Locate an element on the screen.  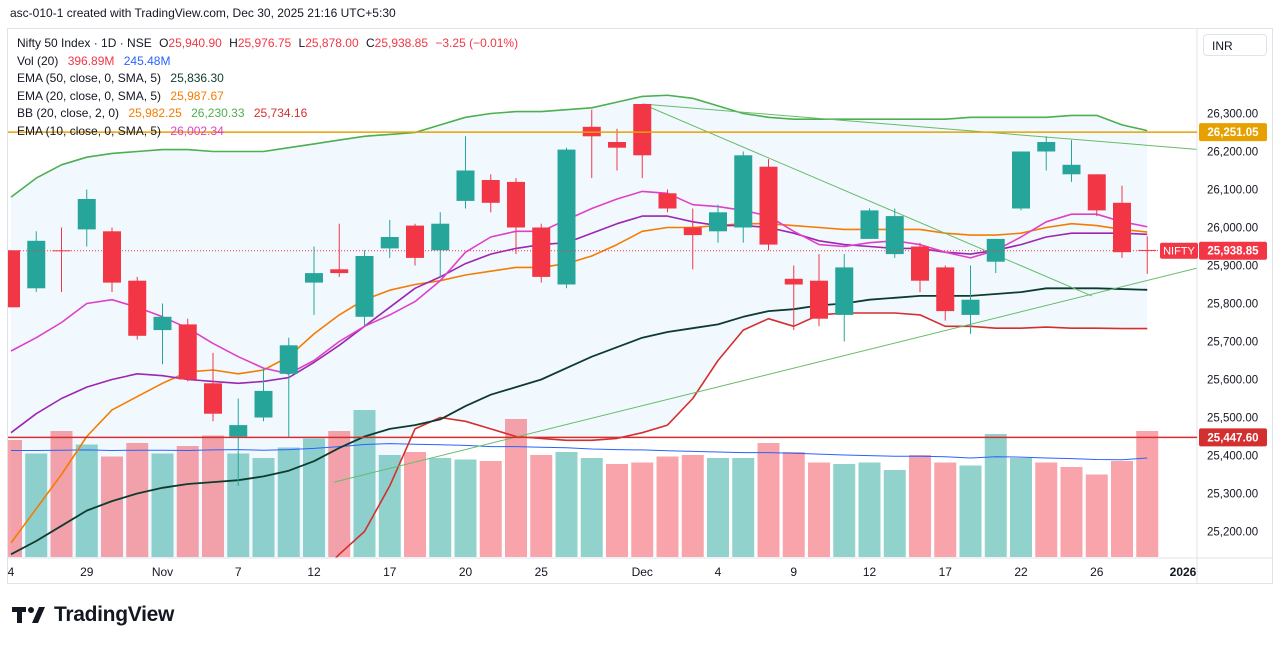
resistance-level-label: 26,251.05 is located at coordinates (1233, 133).